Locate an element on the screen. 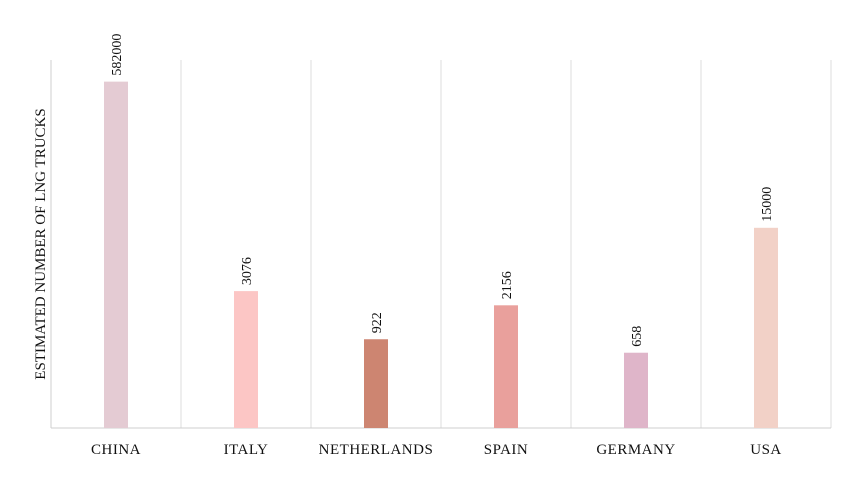 The width and height of the screenshot is (852, 478). bar-spain is located at coordinates (506, 366).